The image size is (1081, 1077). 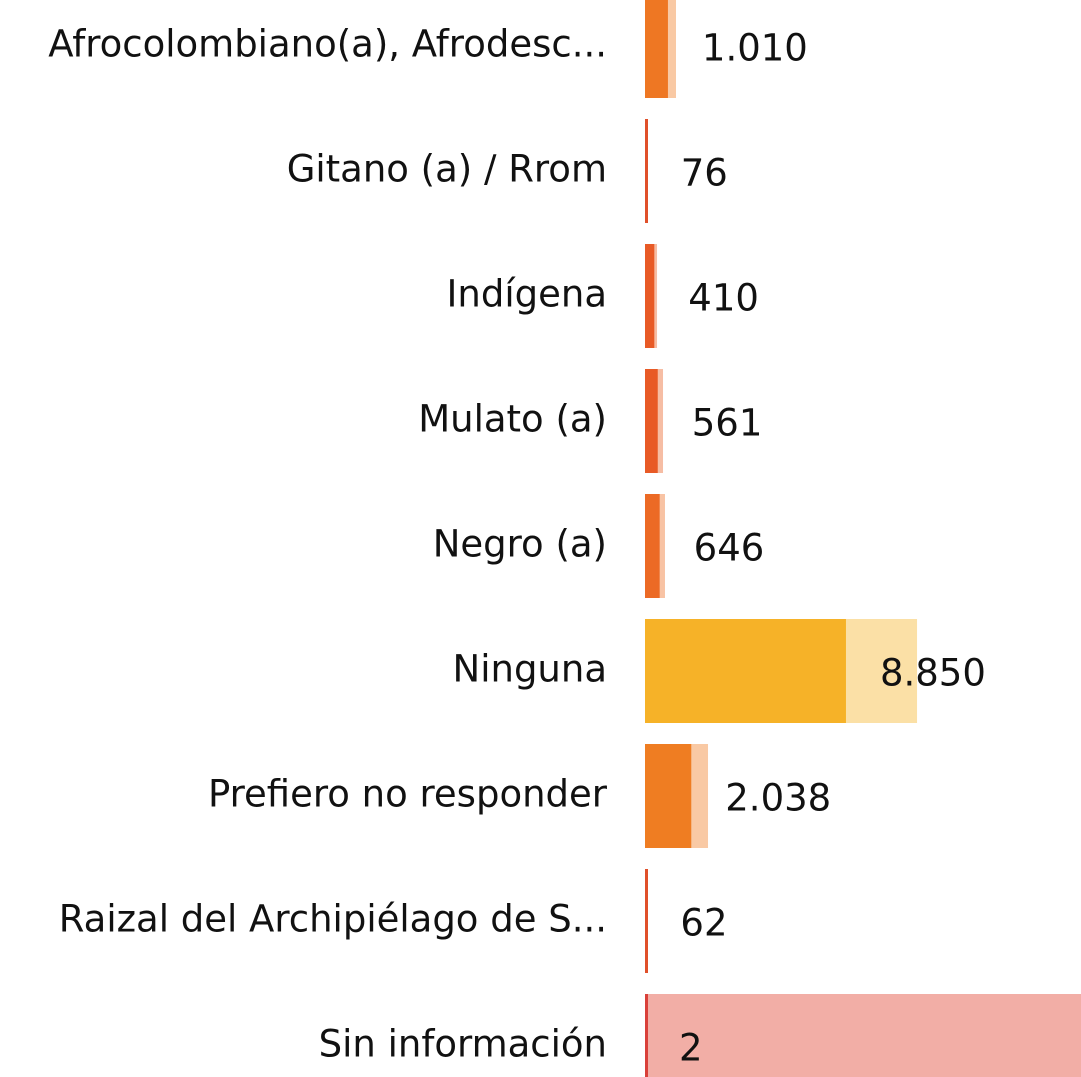 What do you see at coordinates (704, 173) in the screenshot?
I see `value-label: 76` at bounding box center [704, 173].